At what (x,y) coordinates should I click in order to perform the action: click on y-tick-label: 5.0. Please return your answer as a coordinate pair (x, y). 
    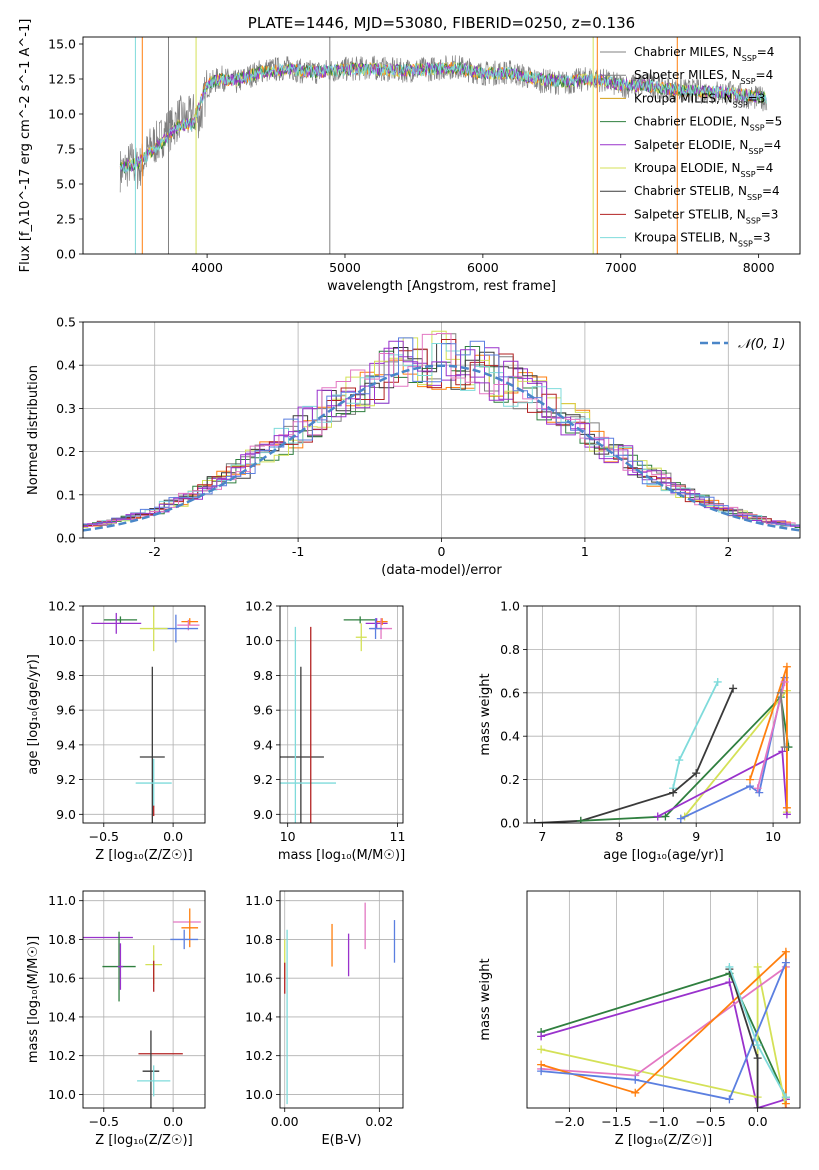
    Looking at the image, I should click on (66, 184).